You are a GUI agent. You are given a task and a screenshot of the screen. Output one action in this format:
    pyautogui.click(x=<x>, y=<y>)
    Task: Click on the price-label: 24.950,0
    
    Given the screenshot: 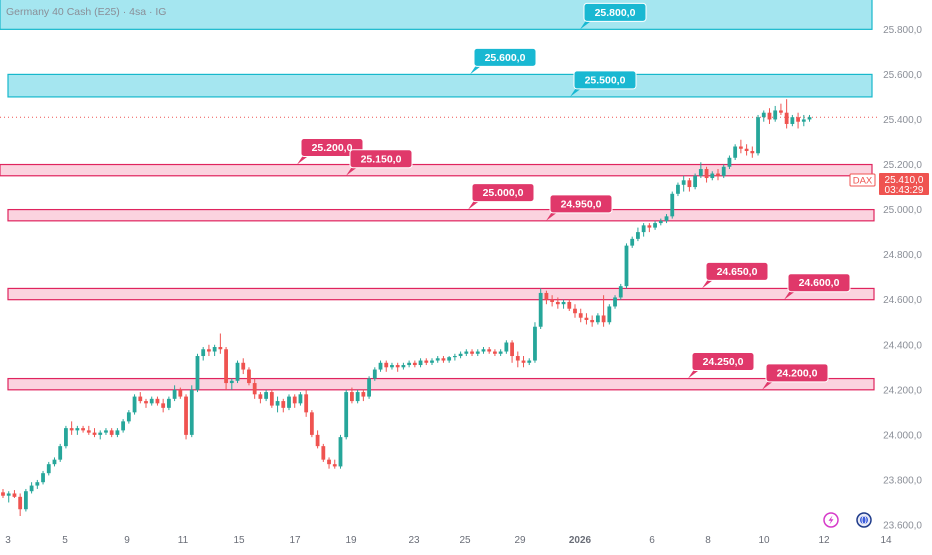 What is the action you would take?
    pyautogui.click(x=579, y=207)
    